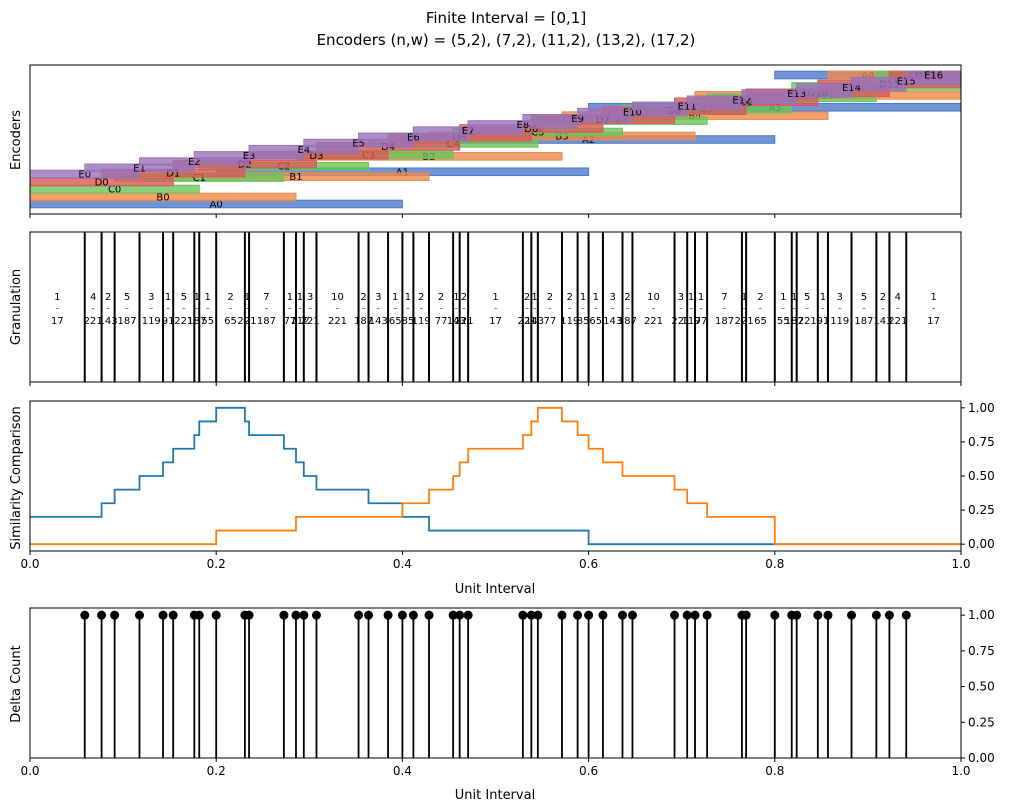 Image resolution: width=1011 pixels, height=811 pixels. What do you see at coordinates (29, 564) in the screenshot?
I see `x-tick-label: 0.0` at bounding box center [29, 564].